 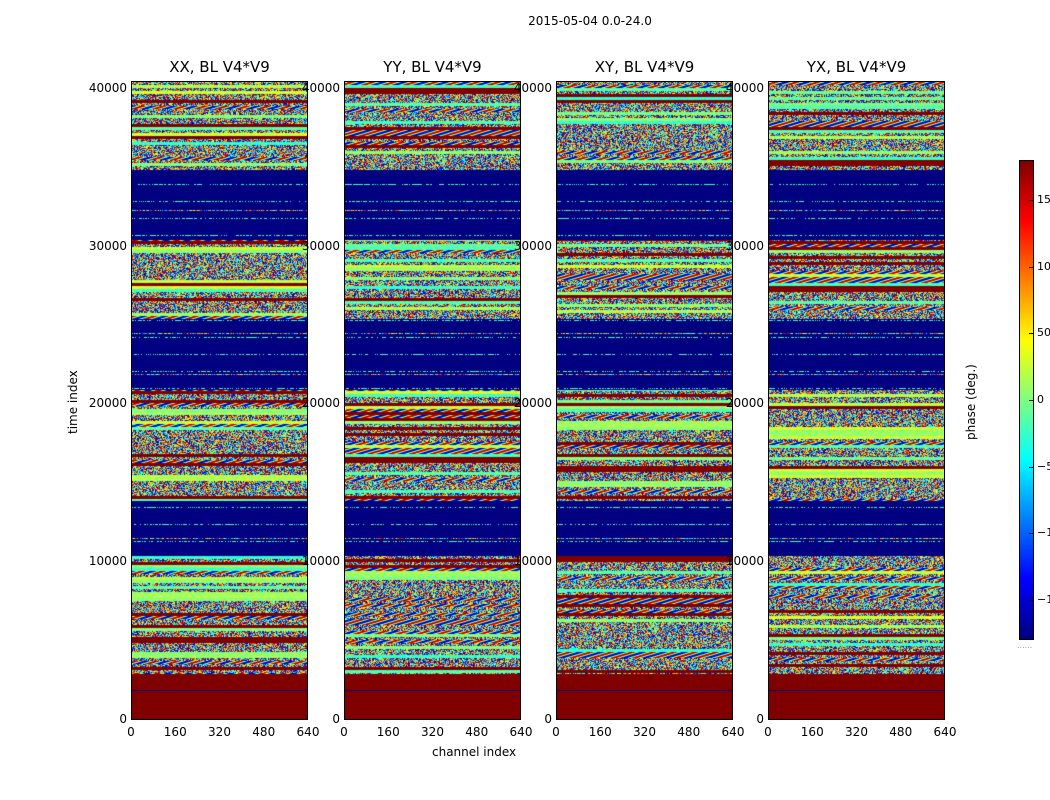 I want to click on heatmap-canvas-yx, so click(x=856, y=400).